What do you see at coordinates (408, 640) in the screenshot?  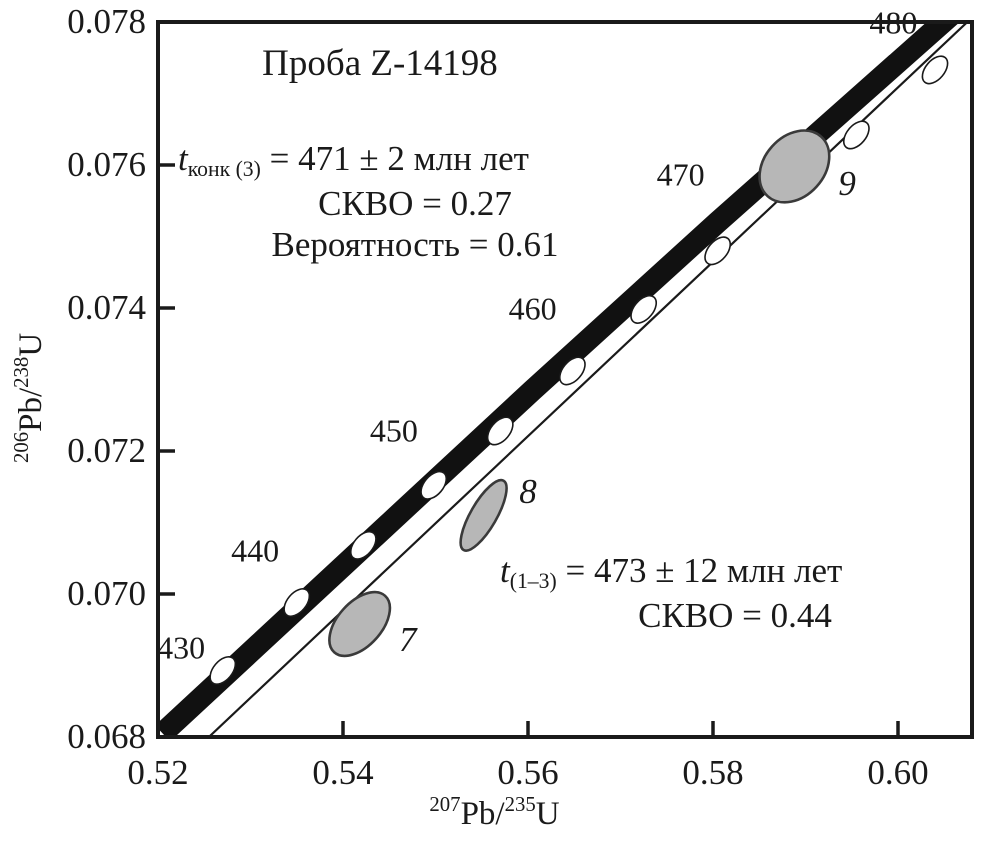 I see `ellipse-number-label-7: 7` at bounding box center [408, 640].